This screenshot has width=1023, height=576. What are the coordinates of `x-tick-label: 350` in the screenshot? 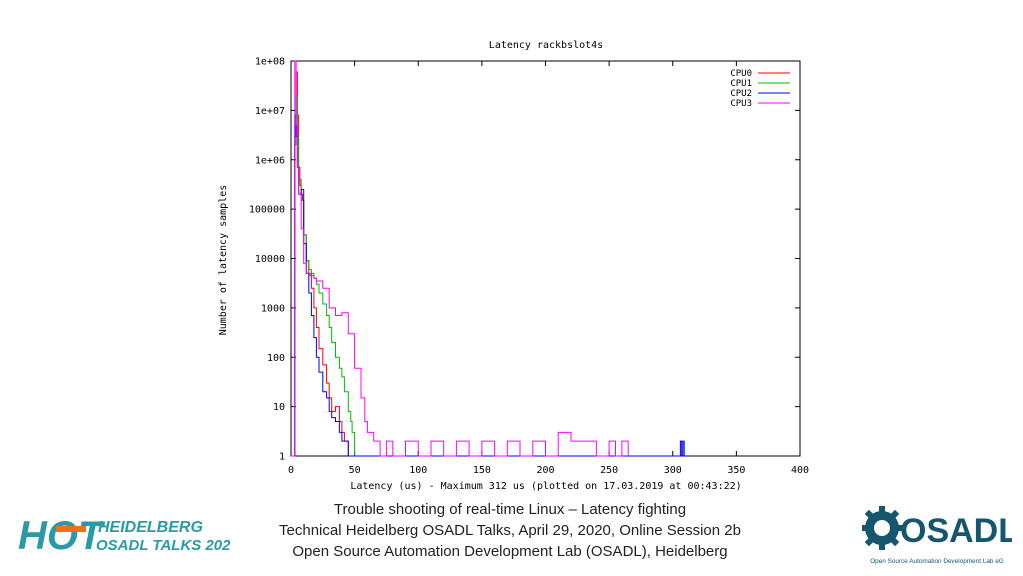 It's located at (736, 470).